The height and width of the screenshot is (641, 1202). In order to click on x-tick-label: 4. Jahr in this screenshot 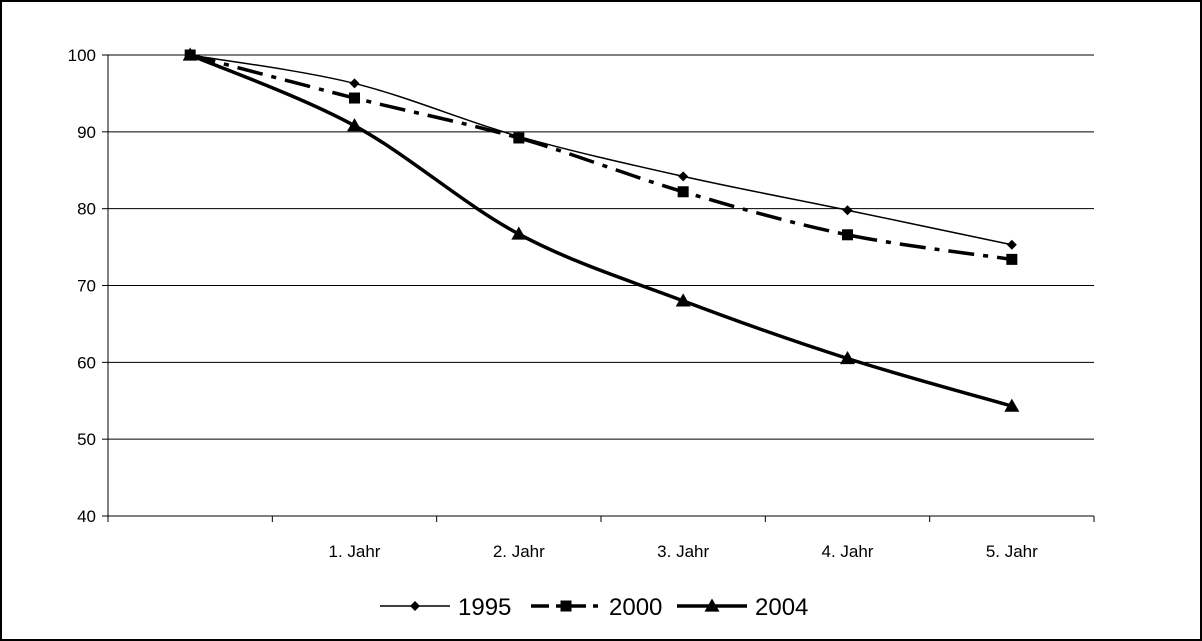, I will do `click(848, 551)`.